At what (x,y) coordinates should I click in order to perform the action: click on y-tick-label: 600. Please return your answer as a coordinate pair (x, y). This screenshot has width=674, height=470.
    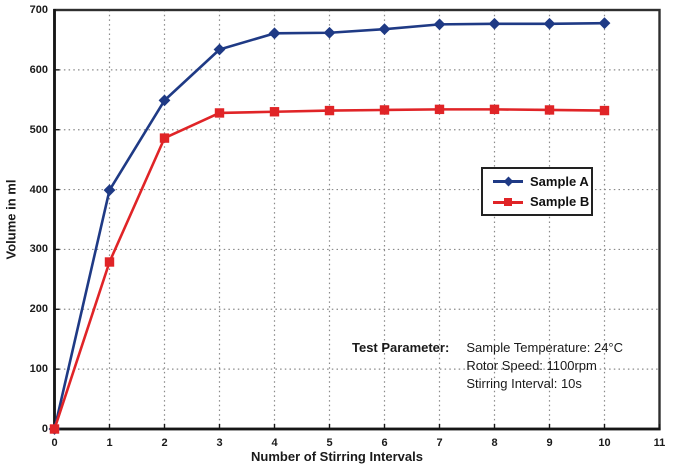
    Looking at the image, I should click on (38, 69).